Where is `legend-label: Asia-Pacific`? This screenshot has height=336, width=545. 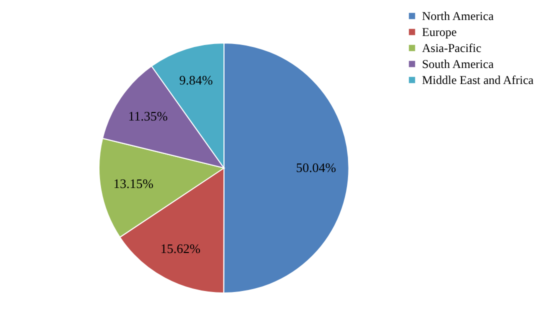 legend-label: Asia-Pacific is located at coordinates (452, 48).